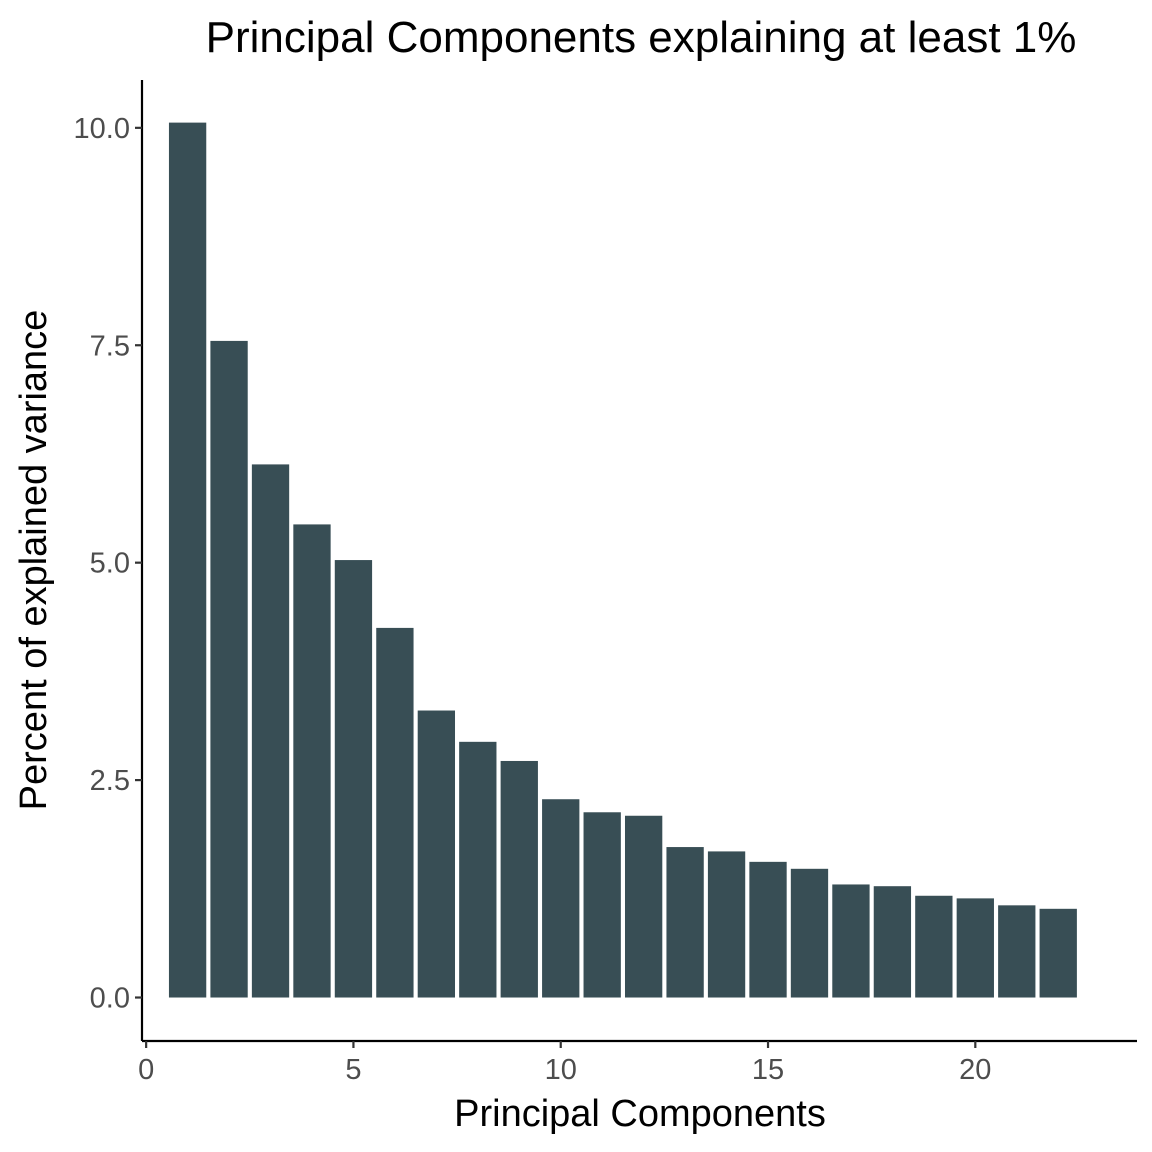  I want to click on y-tick-label: 10.0, so click(102, 129).